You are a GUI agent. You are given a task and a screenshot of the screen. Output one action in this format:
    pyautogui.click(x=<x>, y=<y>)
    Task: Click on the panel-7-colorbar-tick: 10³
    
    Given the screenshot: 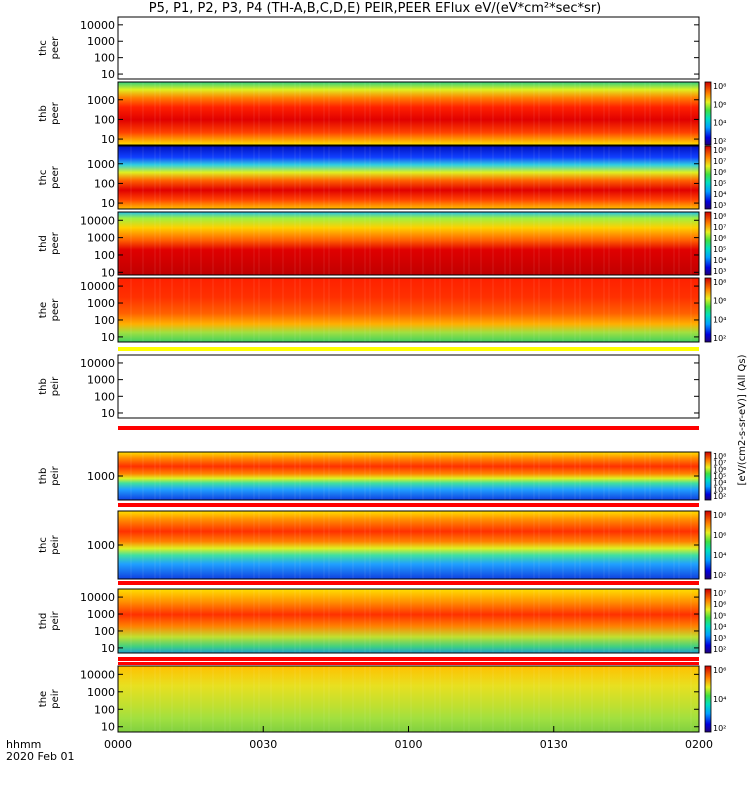 What is the action you would take?
    pyautogui.click(x=719, y=489)
    